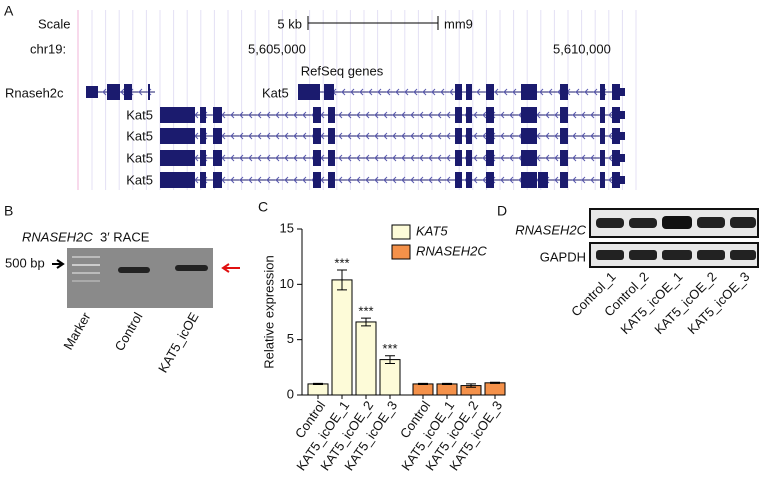 The height and width of the screenshot is (483, 759). What do you see at coordinates (48, 48) in the screenshot?
I see `chrom: chr19:` at bounding box center [48, 48].